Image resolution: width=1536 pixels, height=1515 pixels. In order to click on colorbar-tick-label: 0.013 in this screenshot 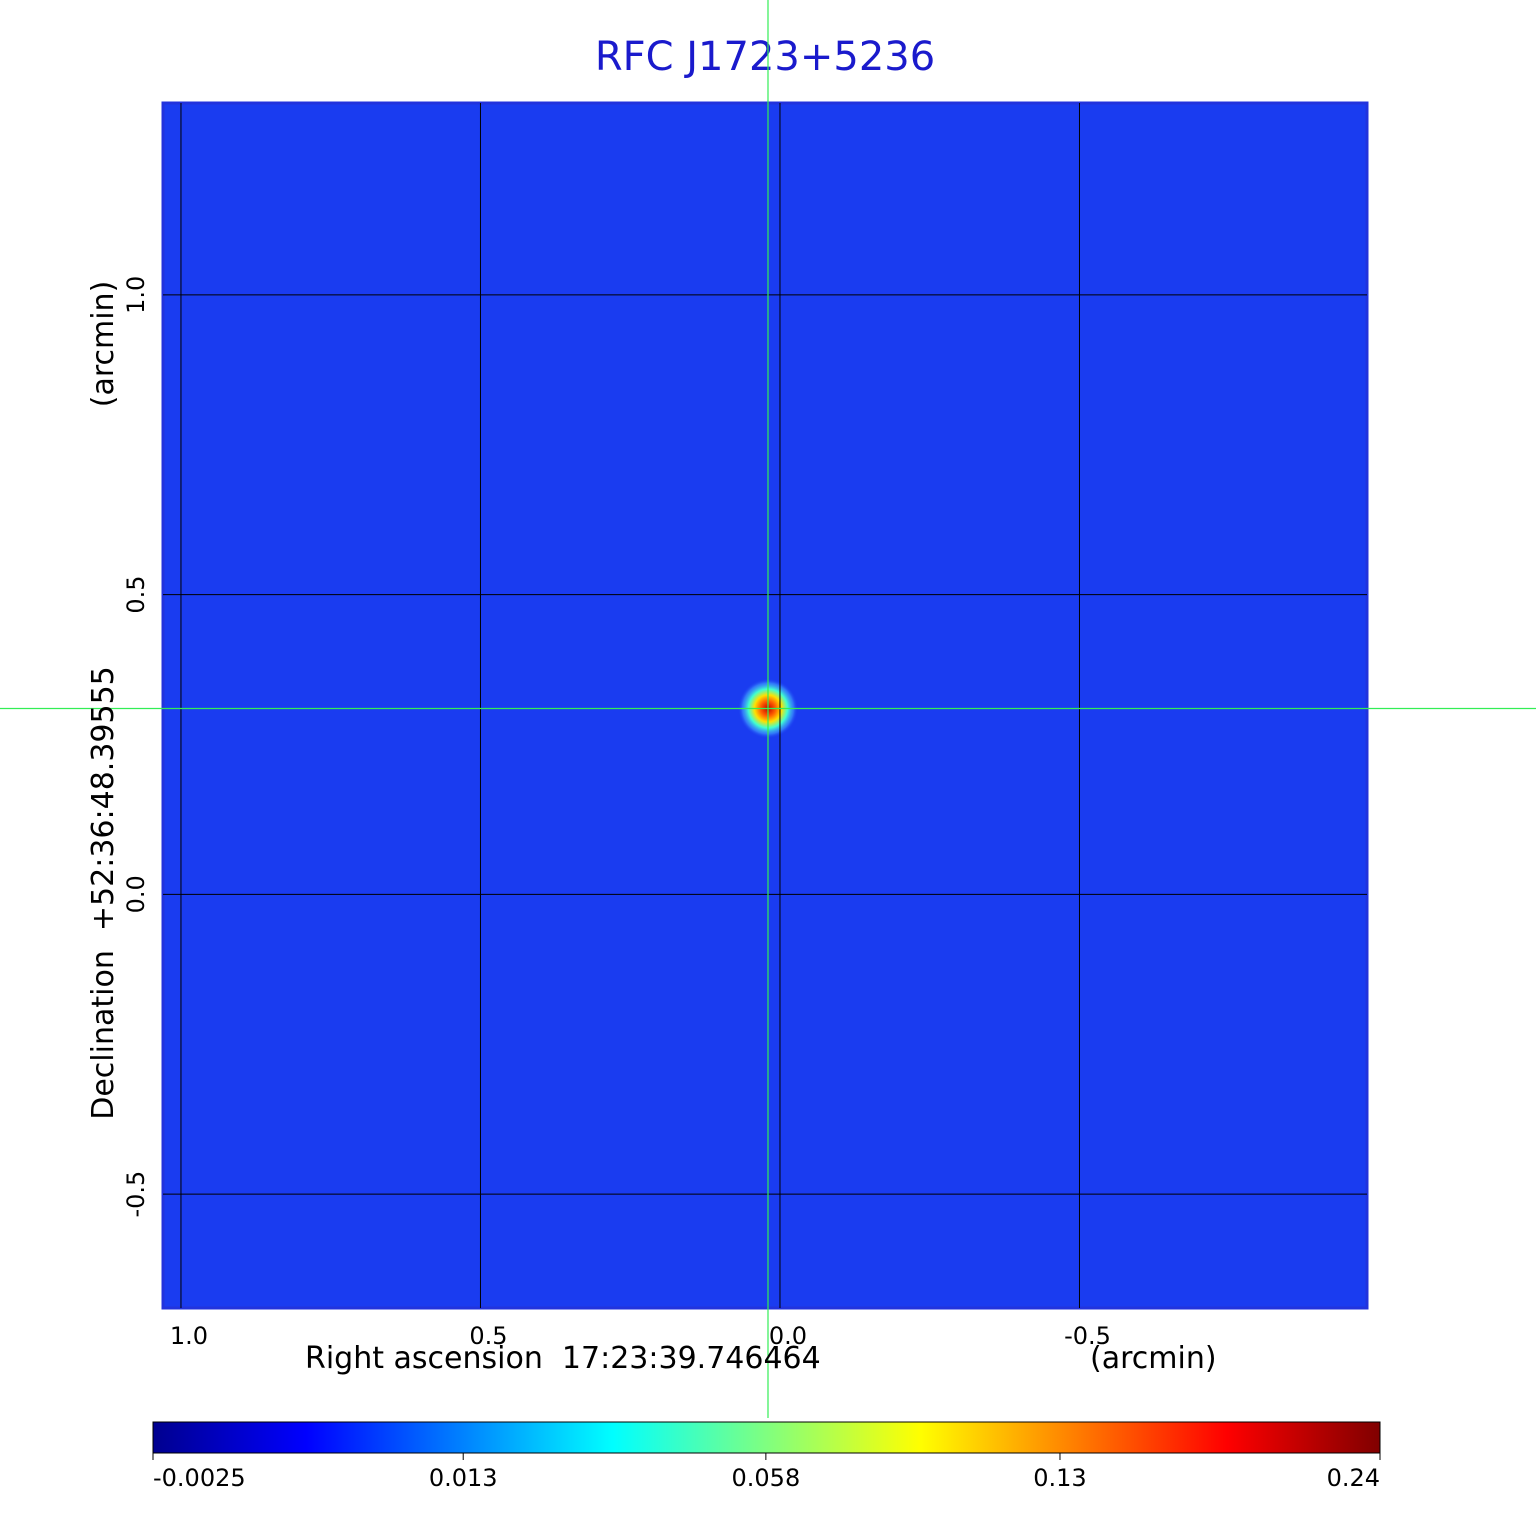, I will do `click(463, 1478)`.